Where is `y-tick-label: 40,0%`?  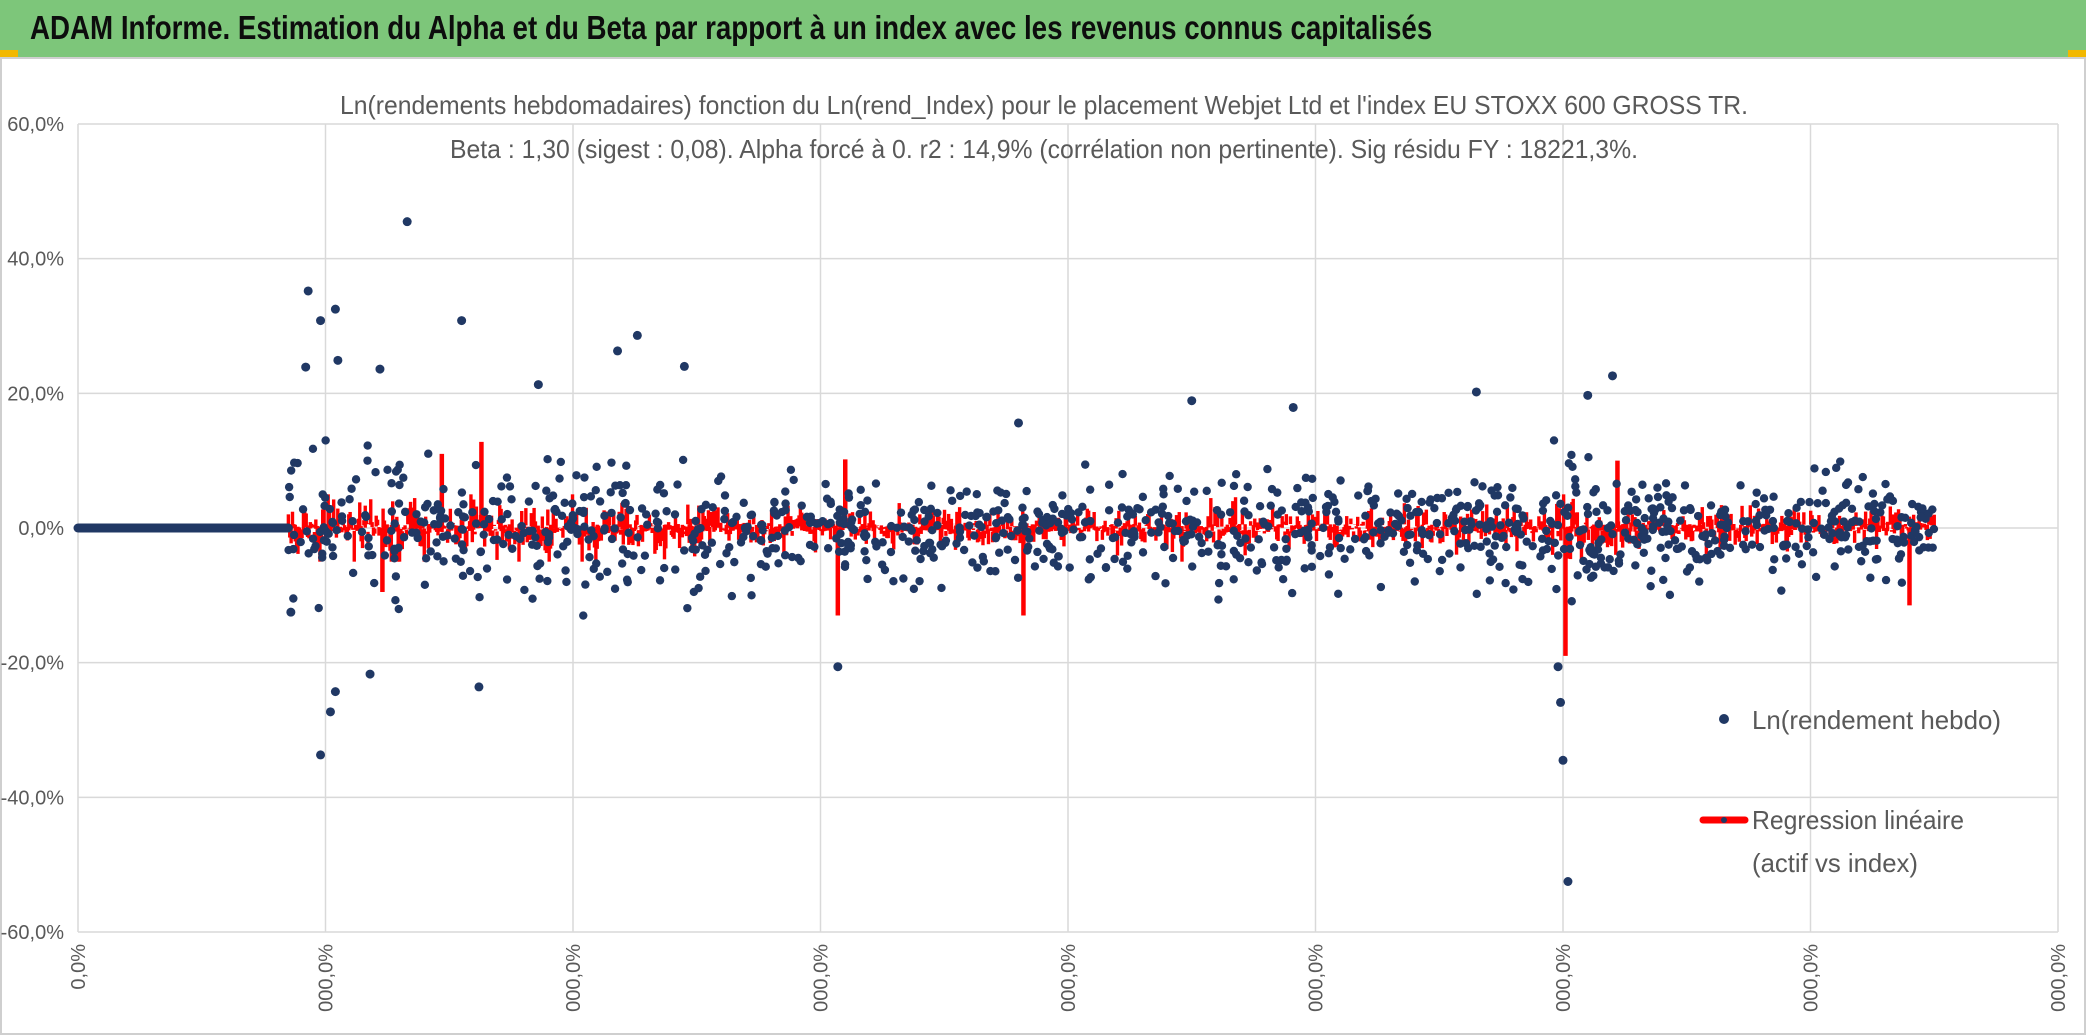
y-tick-label: 40,0% is located at coordinates (35, 260).